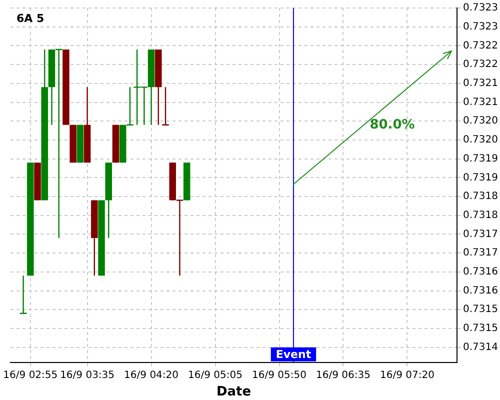 The width and height of the screenshot is (500, 400). Describe the element at coordinates (234, 392) in the screenshot. I see `x-axis-title: Date` at that location.